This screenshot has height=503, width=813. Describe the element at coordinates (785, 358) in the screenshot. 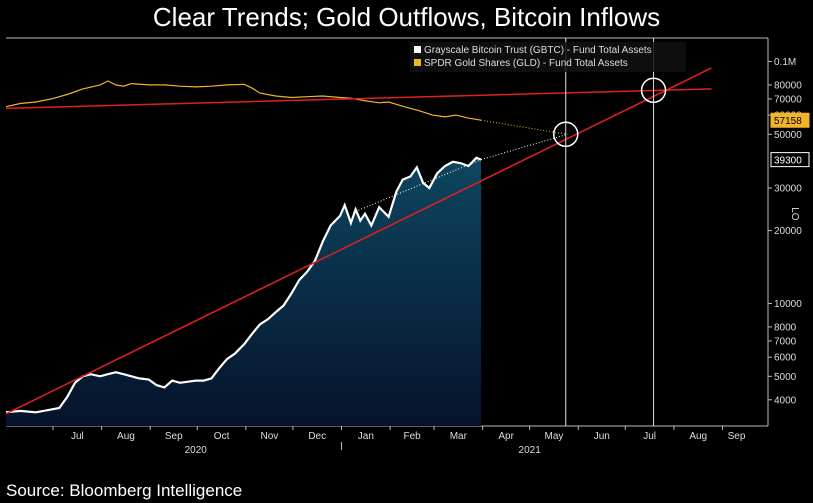

I see `y-tick-label: 6000` at that location.